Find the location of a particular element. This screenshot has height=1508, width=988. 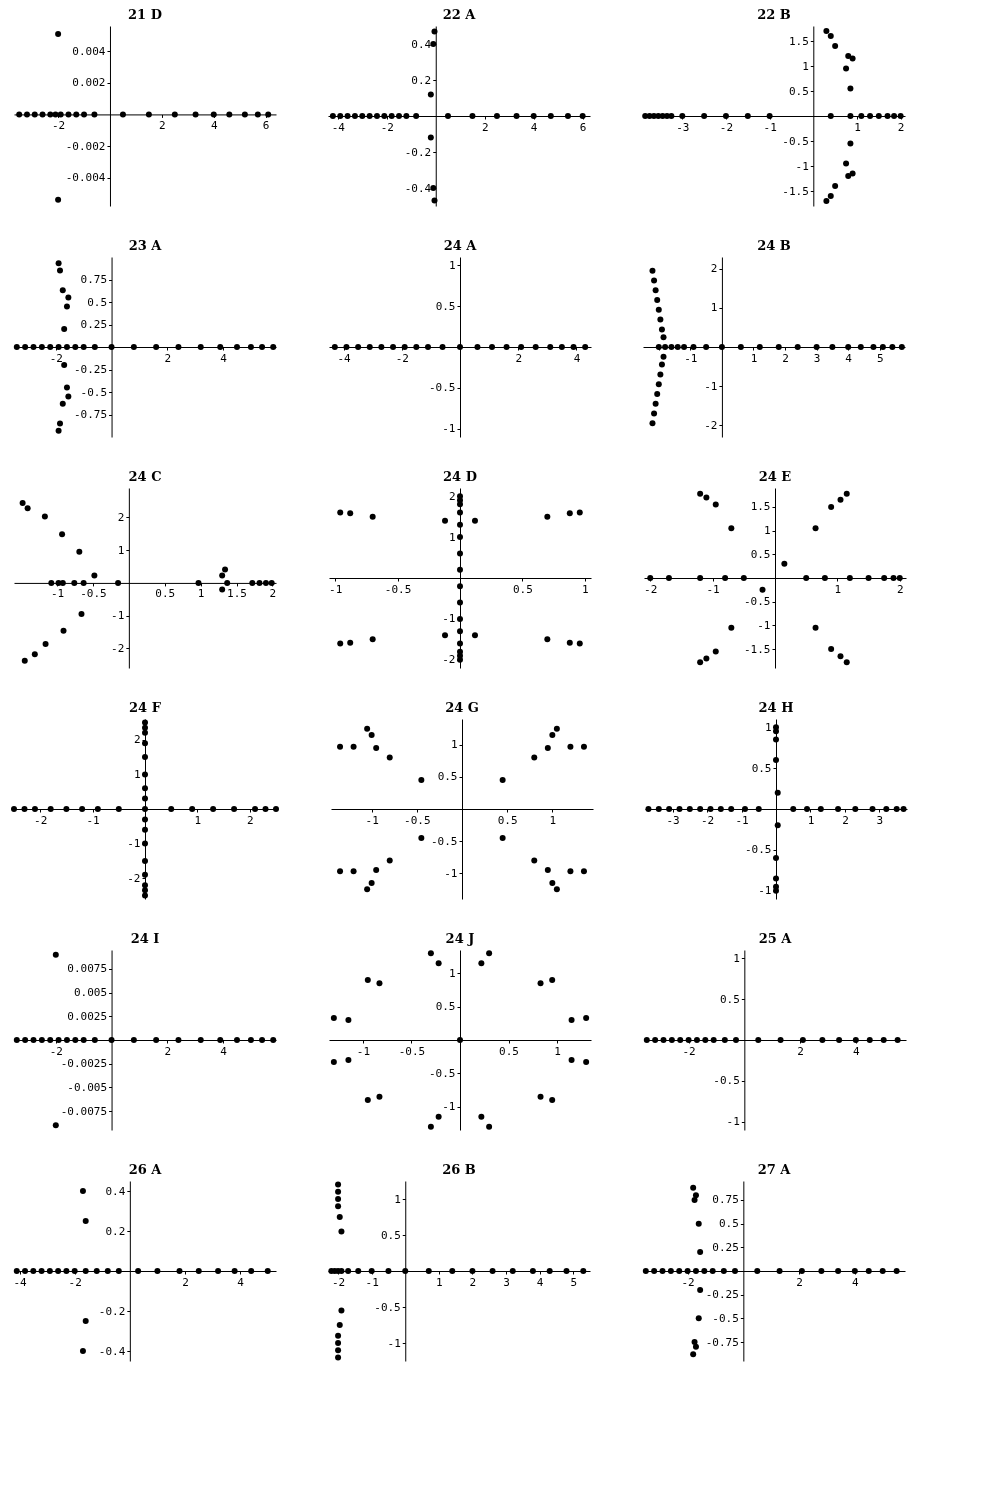

y-tick-label: -0.75 is located at coordinates (90, 414).